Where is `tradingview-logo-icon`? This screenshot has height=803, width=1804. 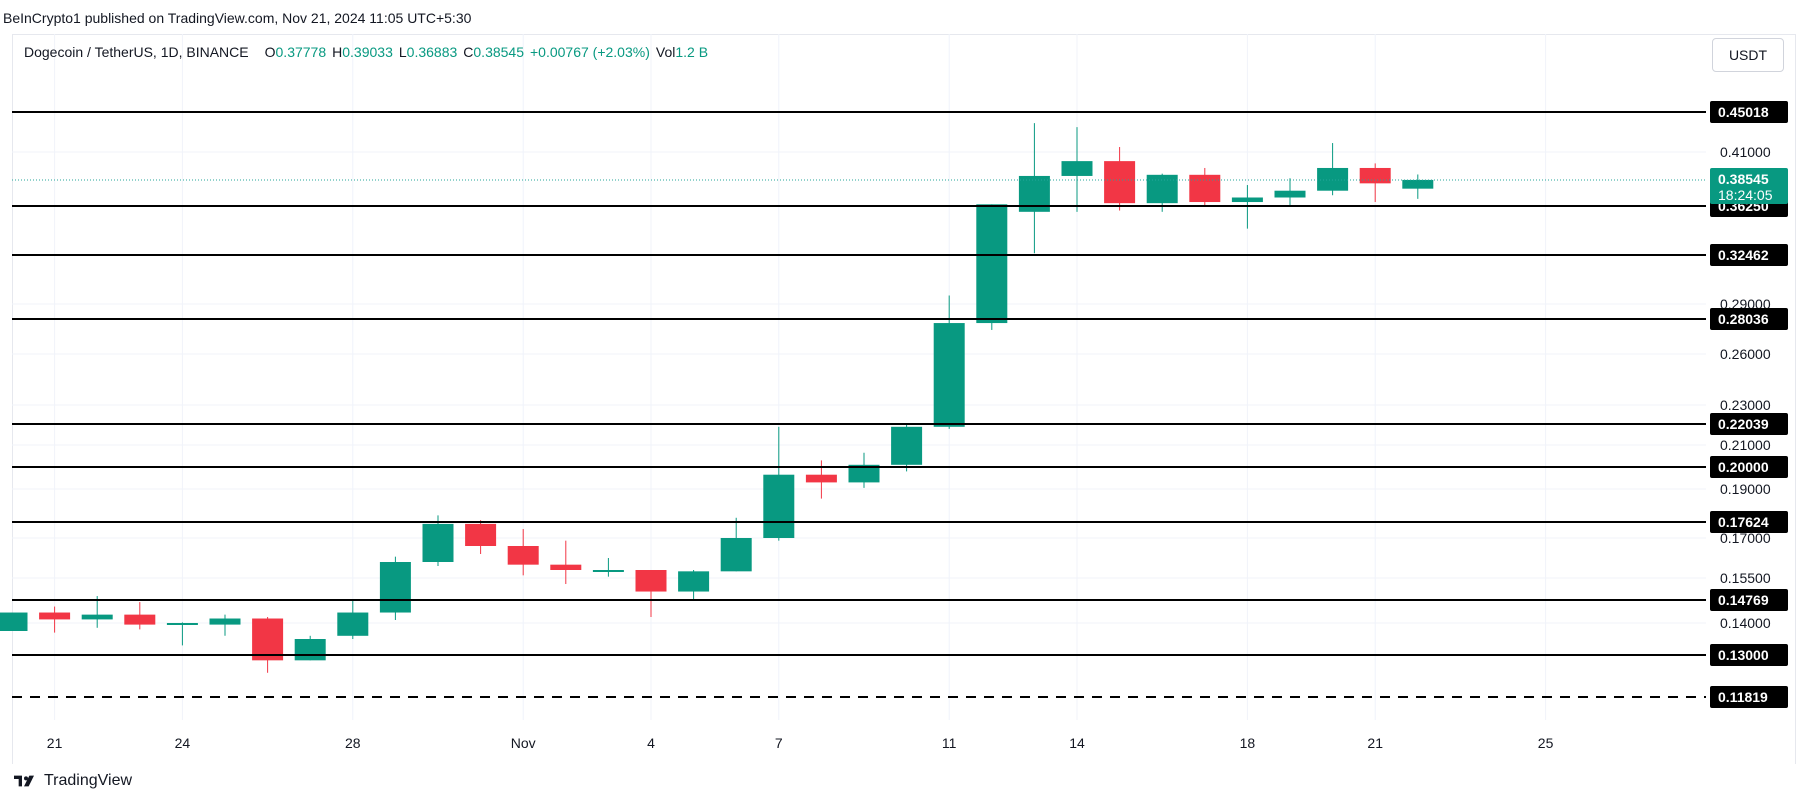 tradingview-logo-icon is located at coordinates (24, 781).